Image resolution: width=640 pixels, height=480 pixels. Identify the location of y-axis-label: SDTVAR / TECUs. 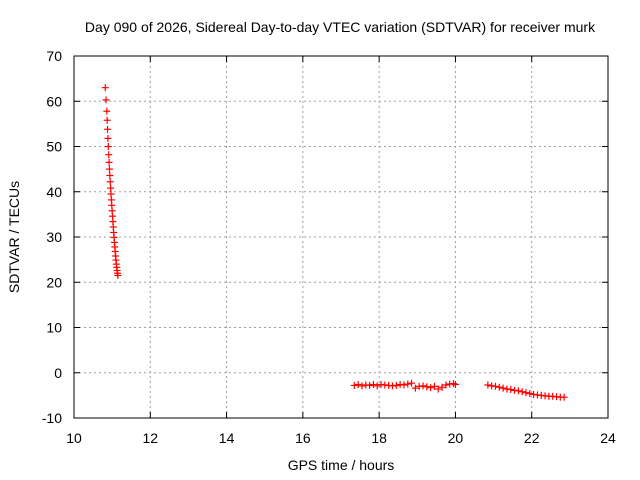
(14, 237).